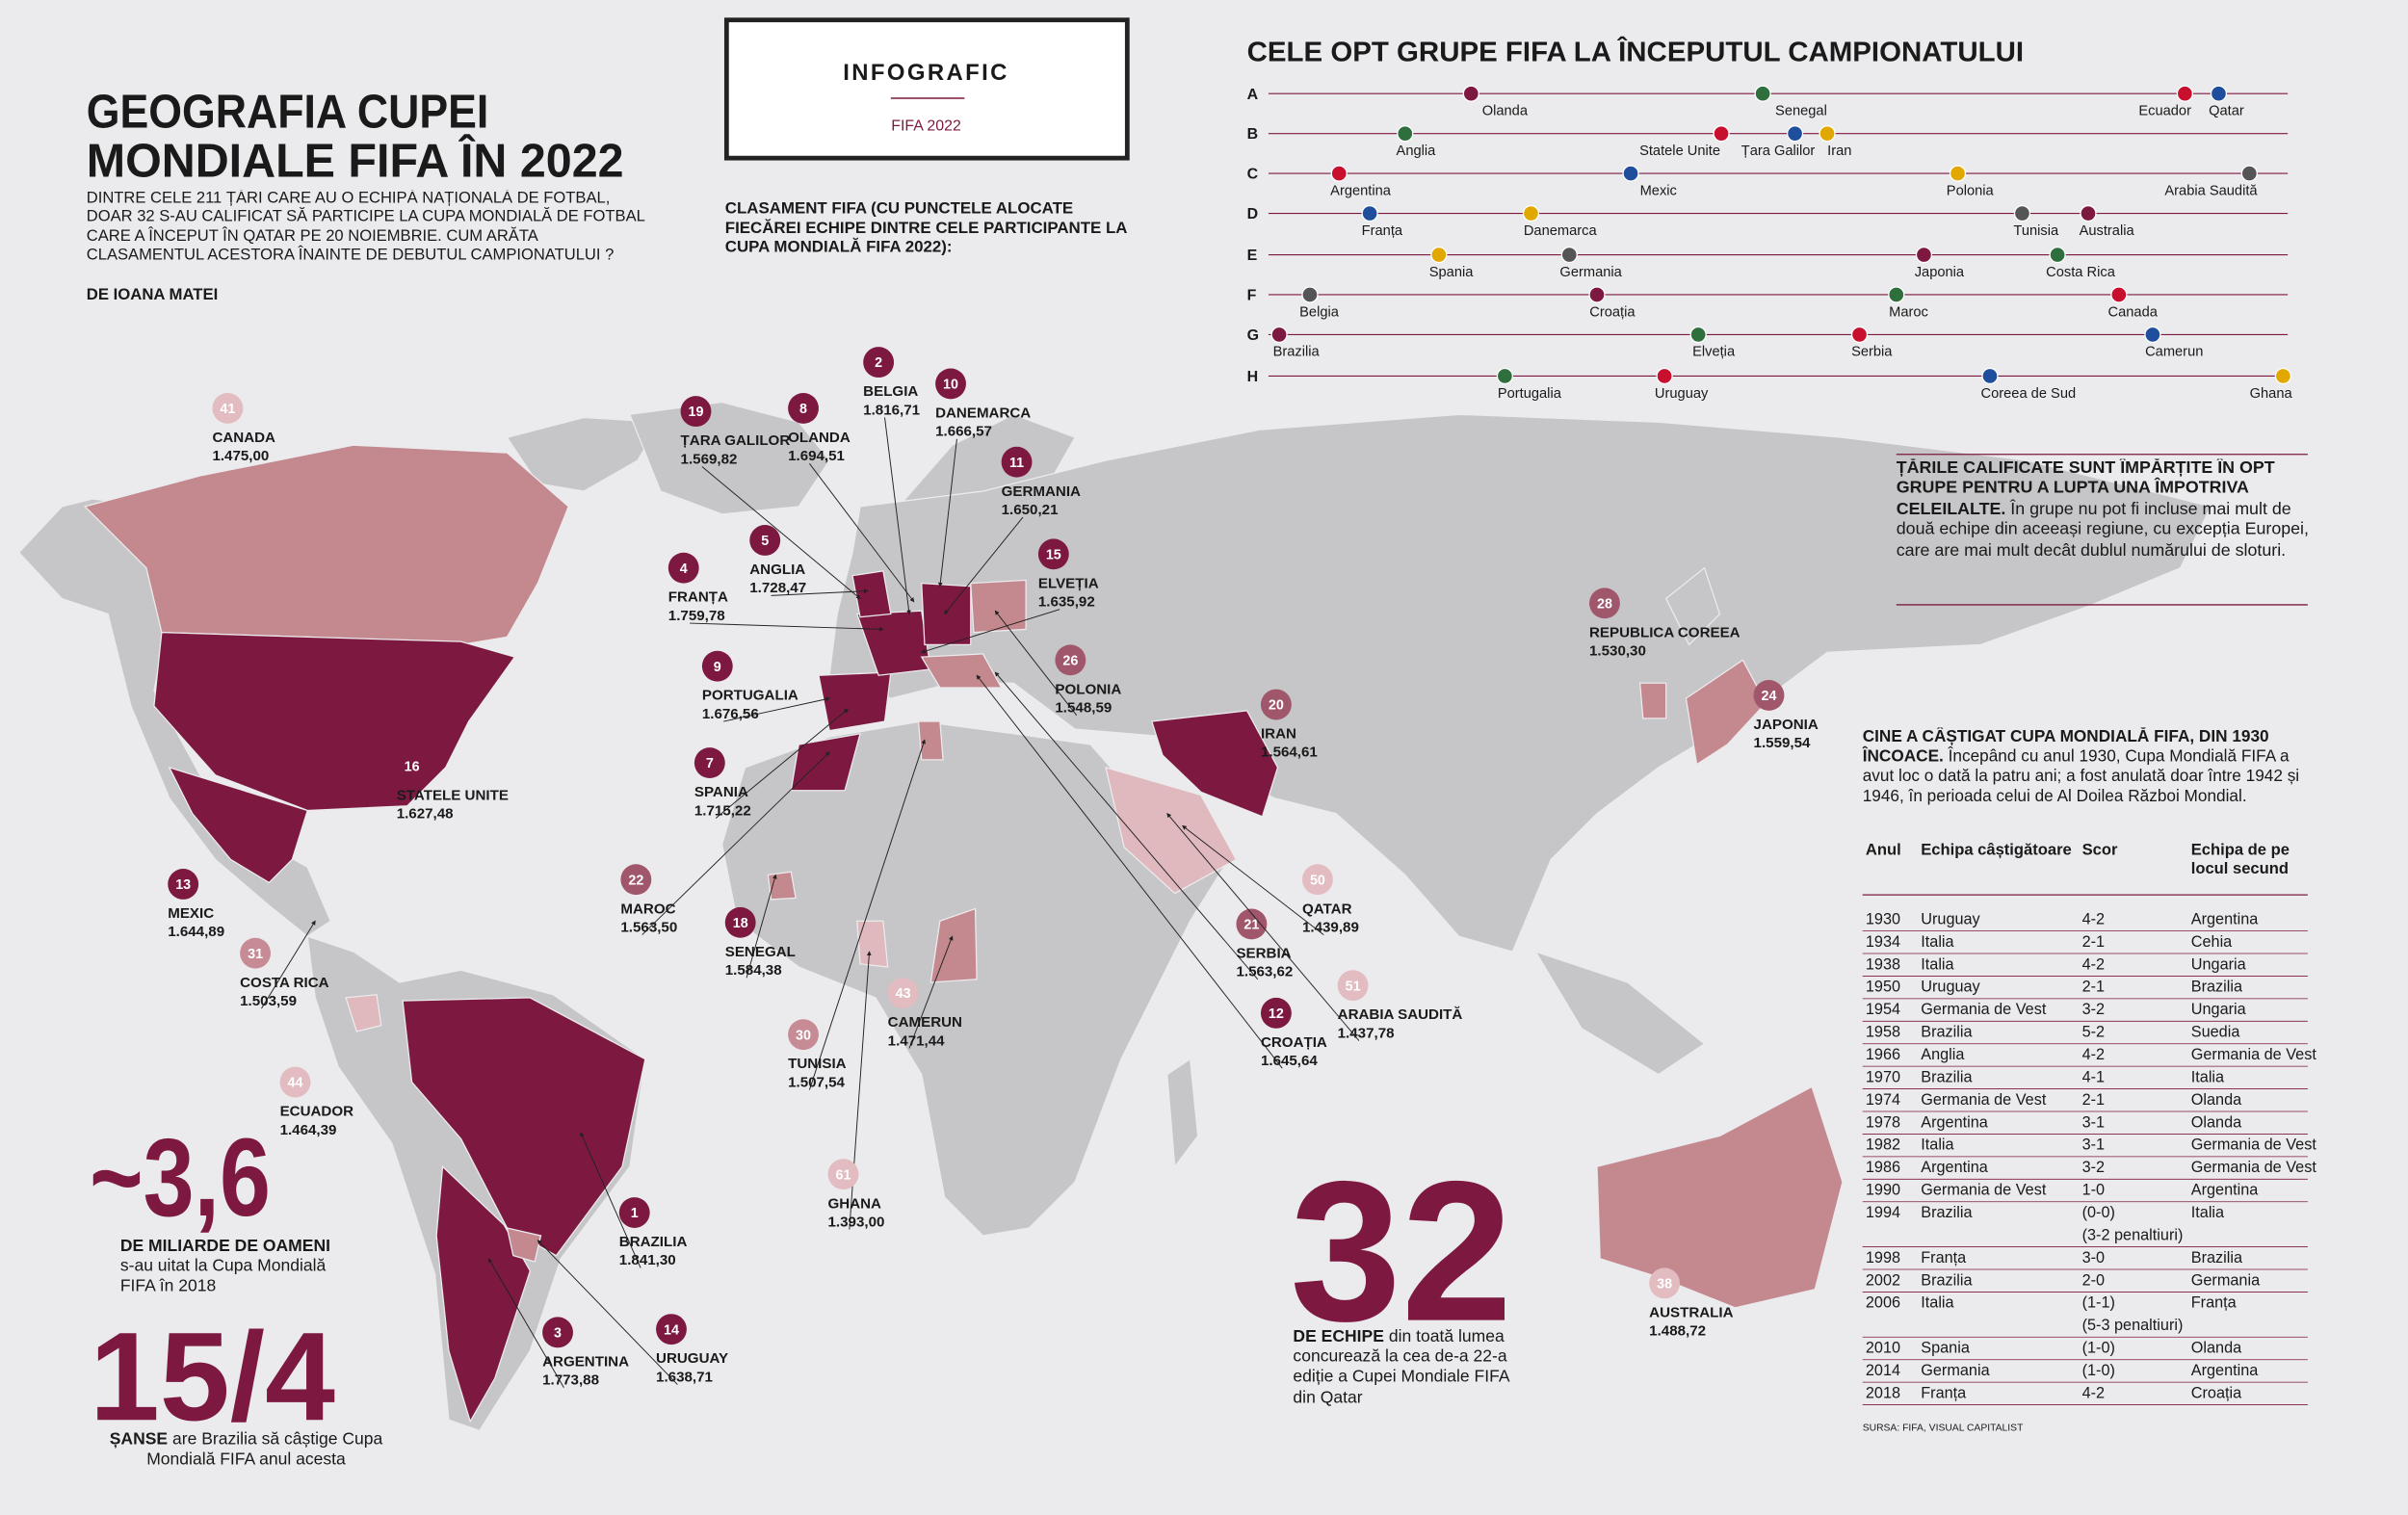  I want to click on table-header-box: Echipa de pe locul secund, so click(2240, 861).